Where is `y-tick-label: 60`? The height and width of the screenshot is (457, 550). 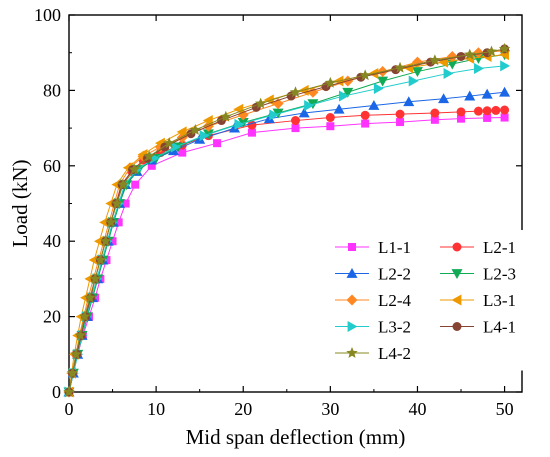 y-tick-label: 60 is located at coordinates (52, 166).